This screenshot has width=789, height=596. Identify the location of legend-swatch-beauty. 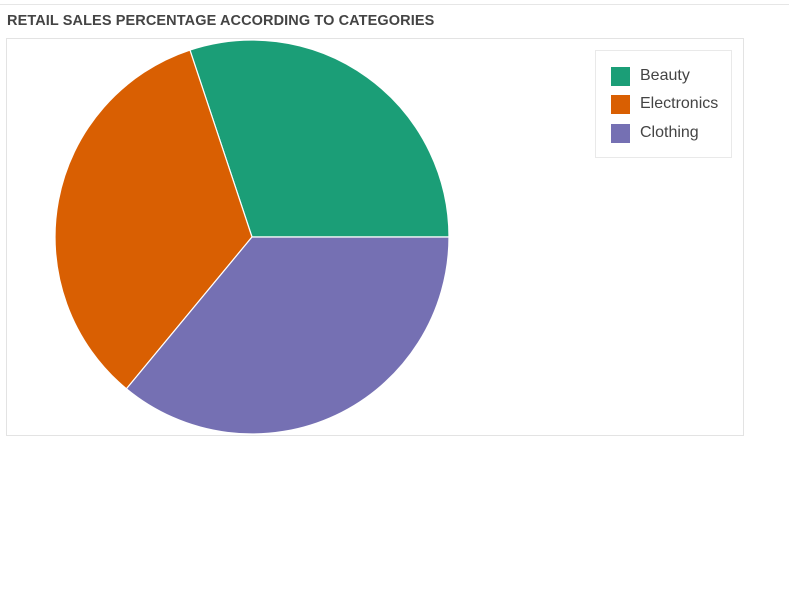
(620, 76).